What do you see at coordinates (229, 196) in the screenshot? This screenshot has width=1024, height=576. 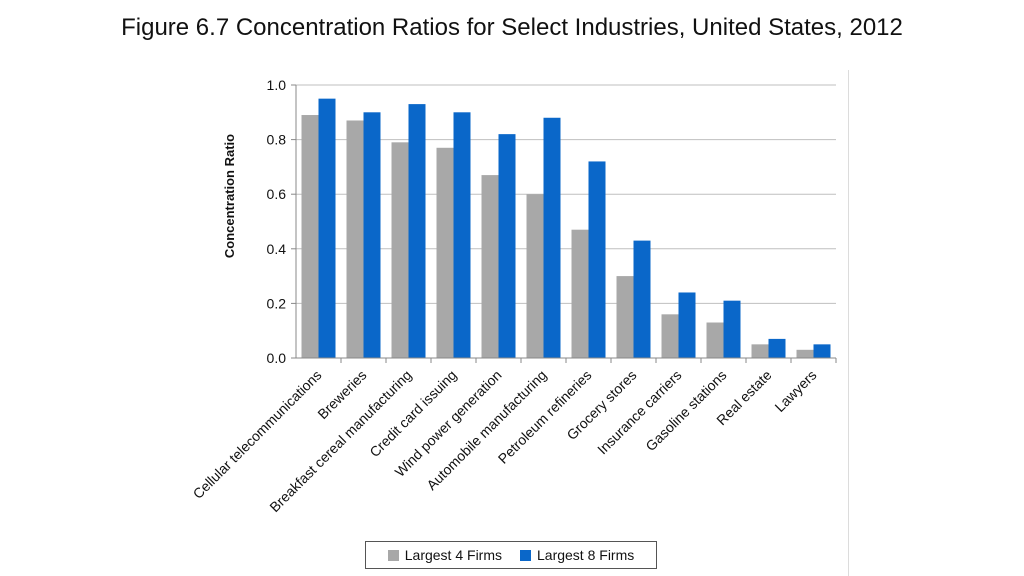 I see `y-axis-label: Concentration Ratio` at bounding box center [229, 196].